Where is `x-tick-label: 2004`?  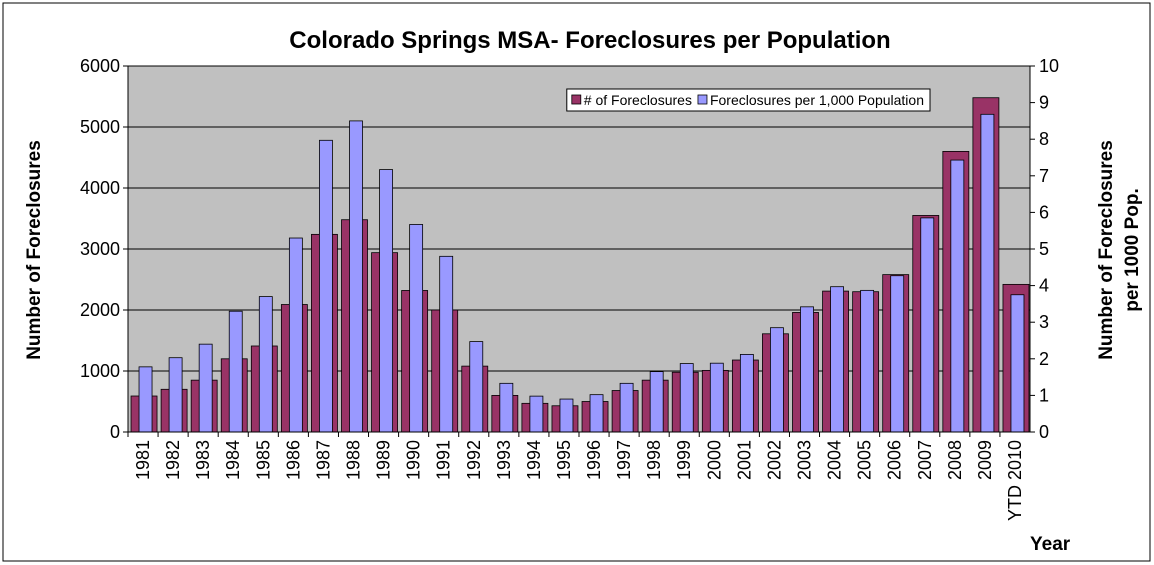 x-tick-label: 2004 is located at coordinates (835, 460).